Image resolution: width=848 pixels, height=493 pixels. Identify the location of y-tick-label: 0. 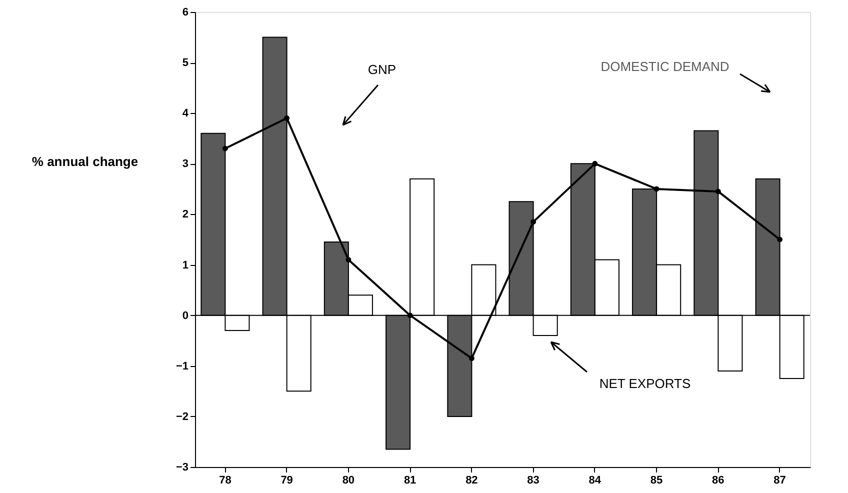
(185, 316).